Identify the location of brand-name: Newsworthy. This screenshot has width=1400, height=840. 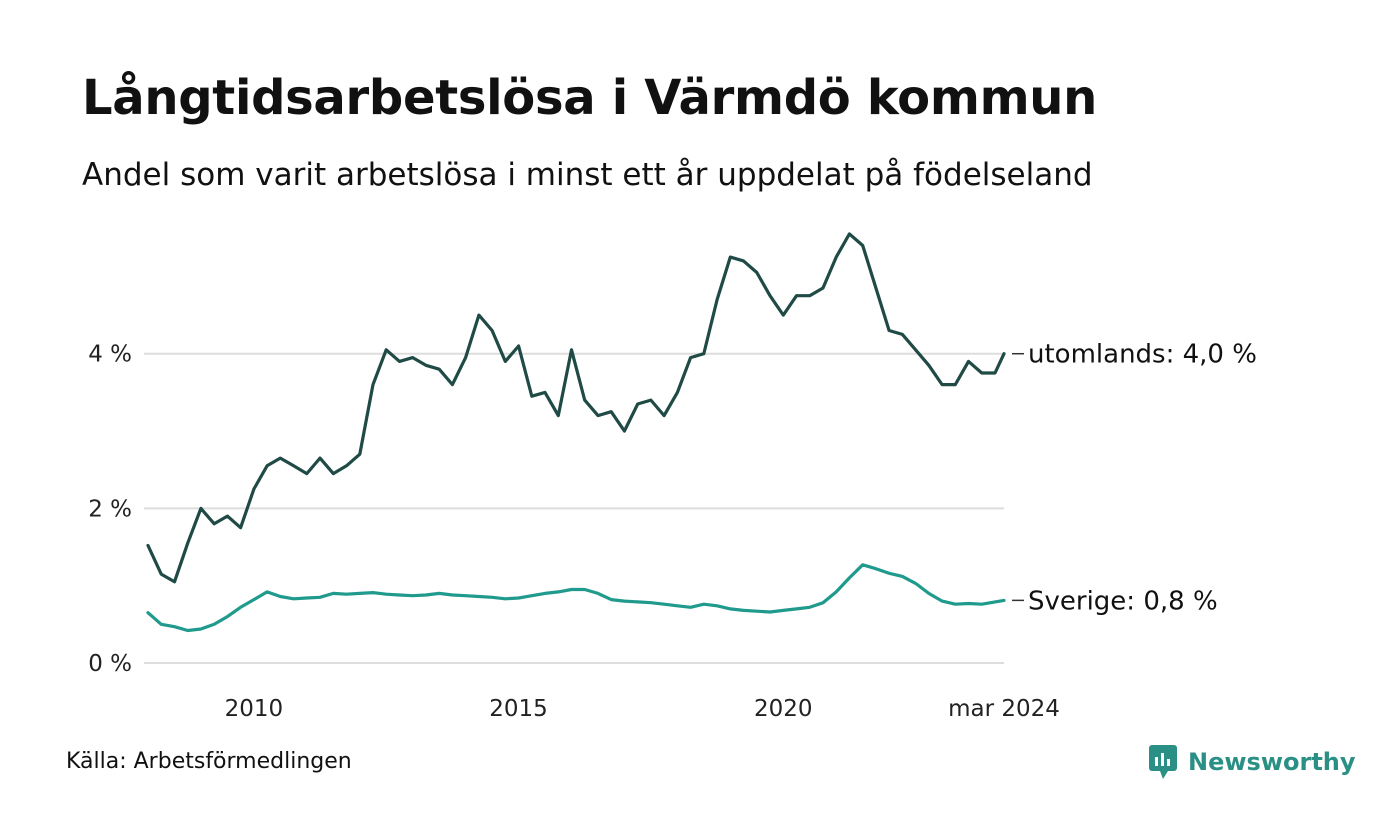
(1272, 762).